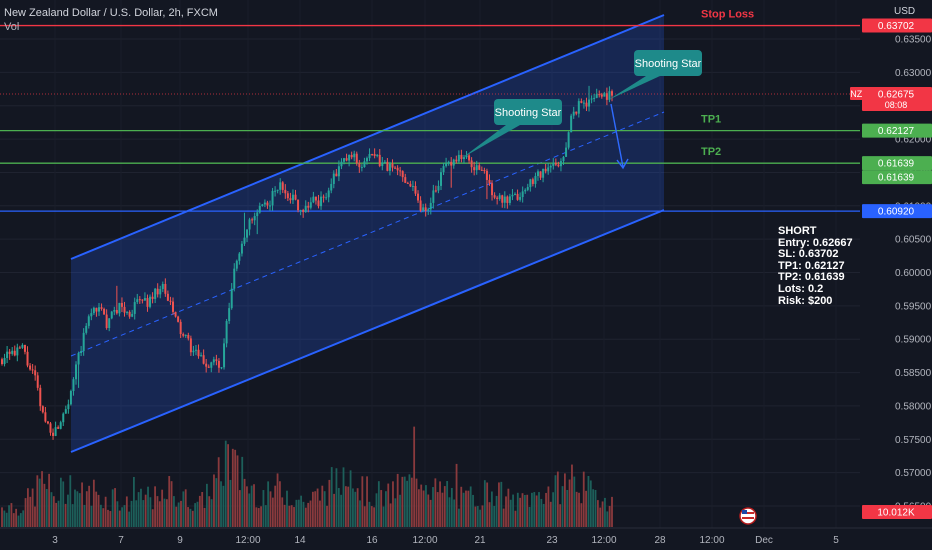 The height and width of the screenshot is (550, 932). I want to click on x-tick-label: 3, so click(55, 540).